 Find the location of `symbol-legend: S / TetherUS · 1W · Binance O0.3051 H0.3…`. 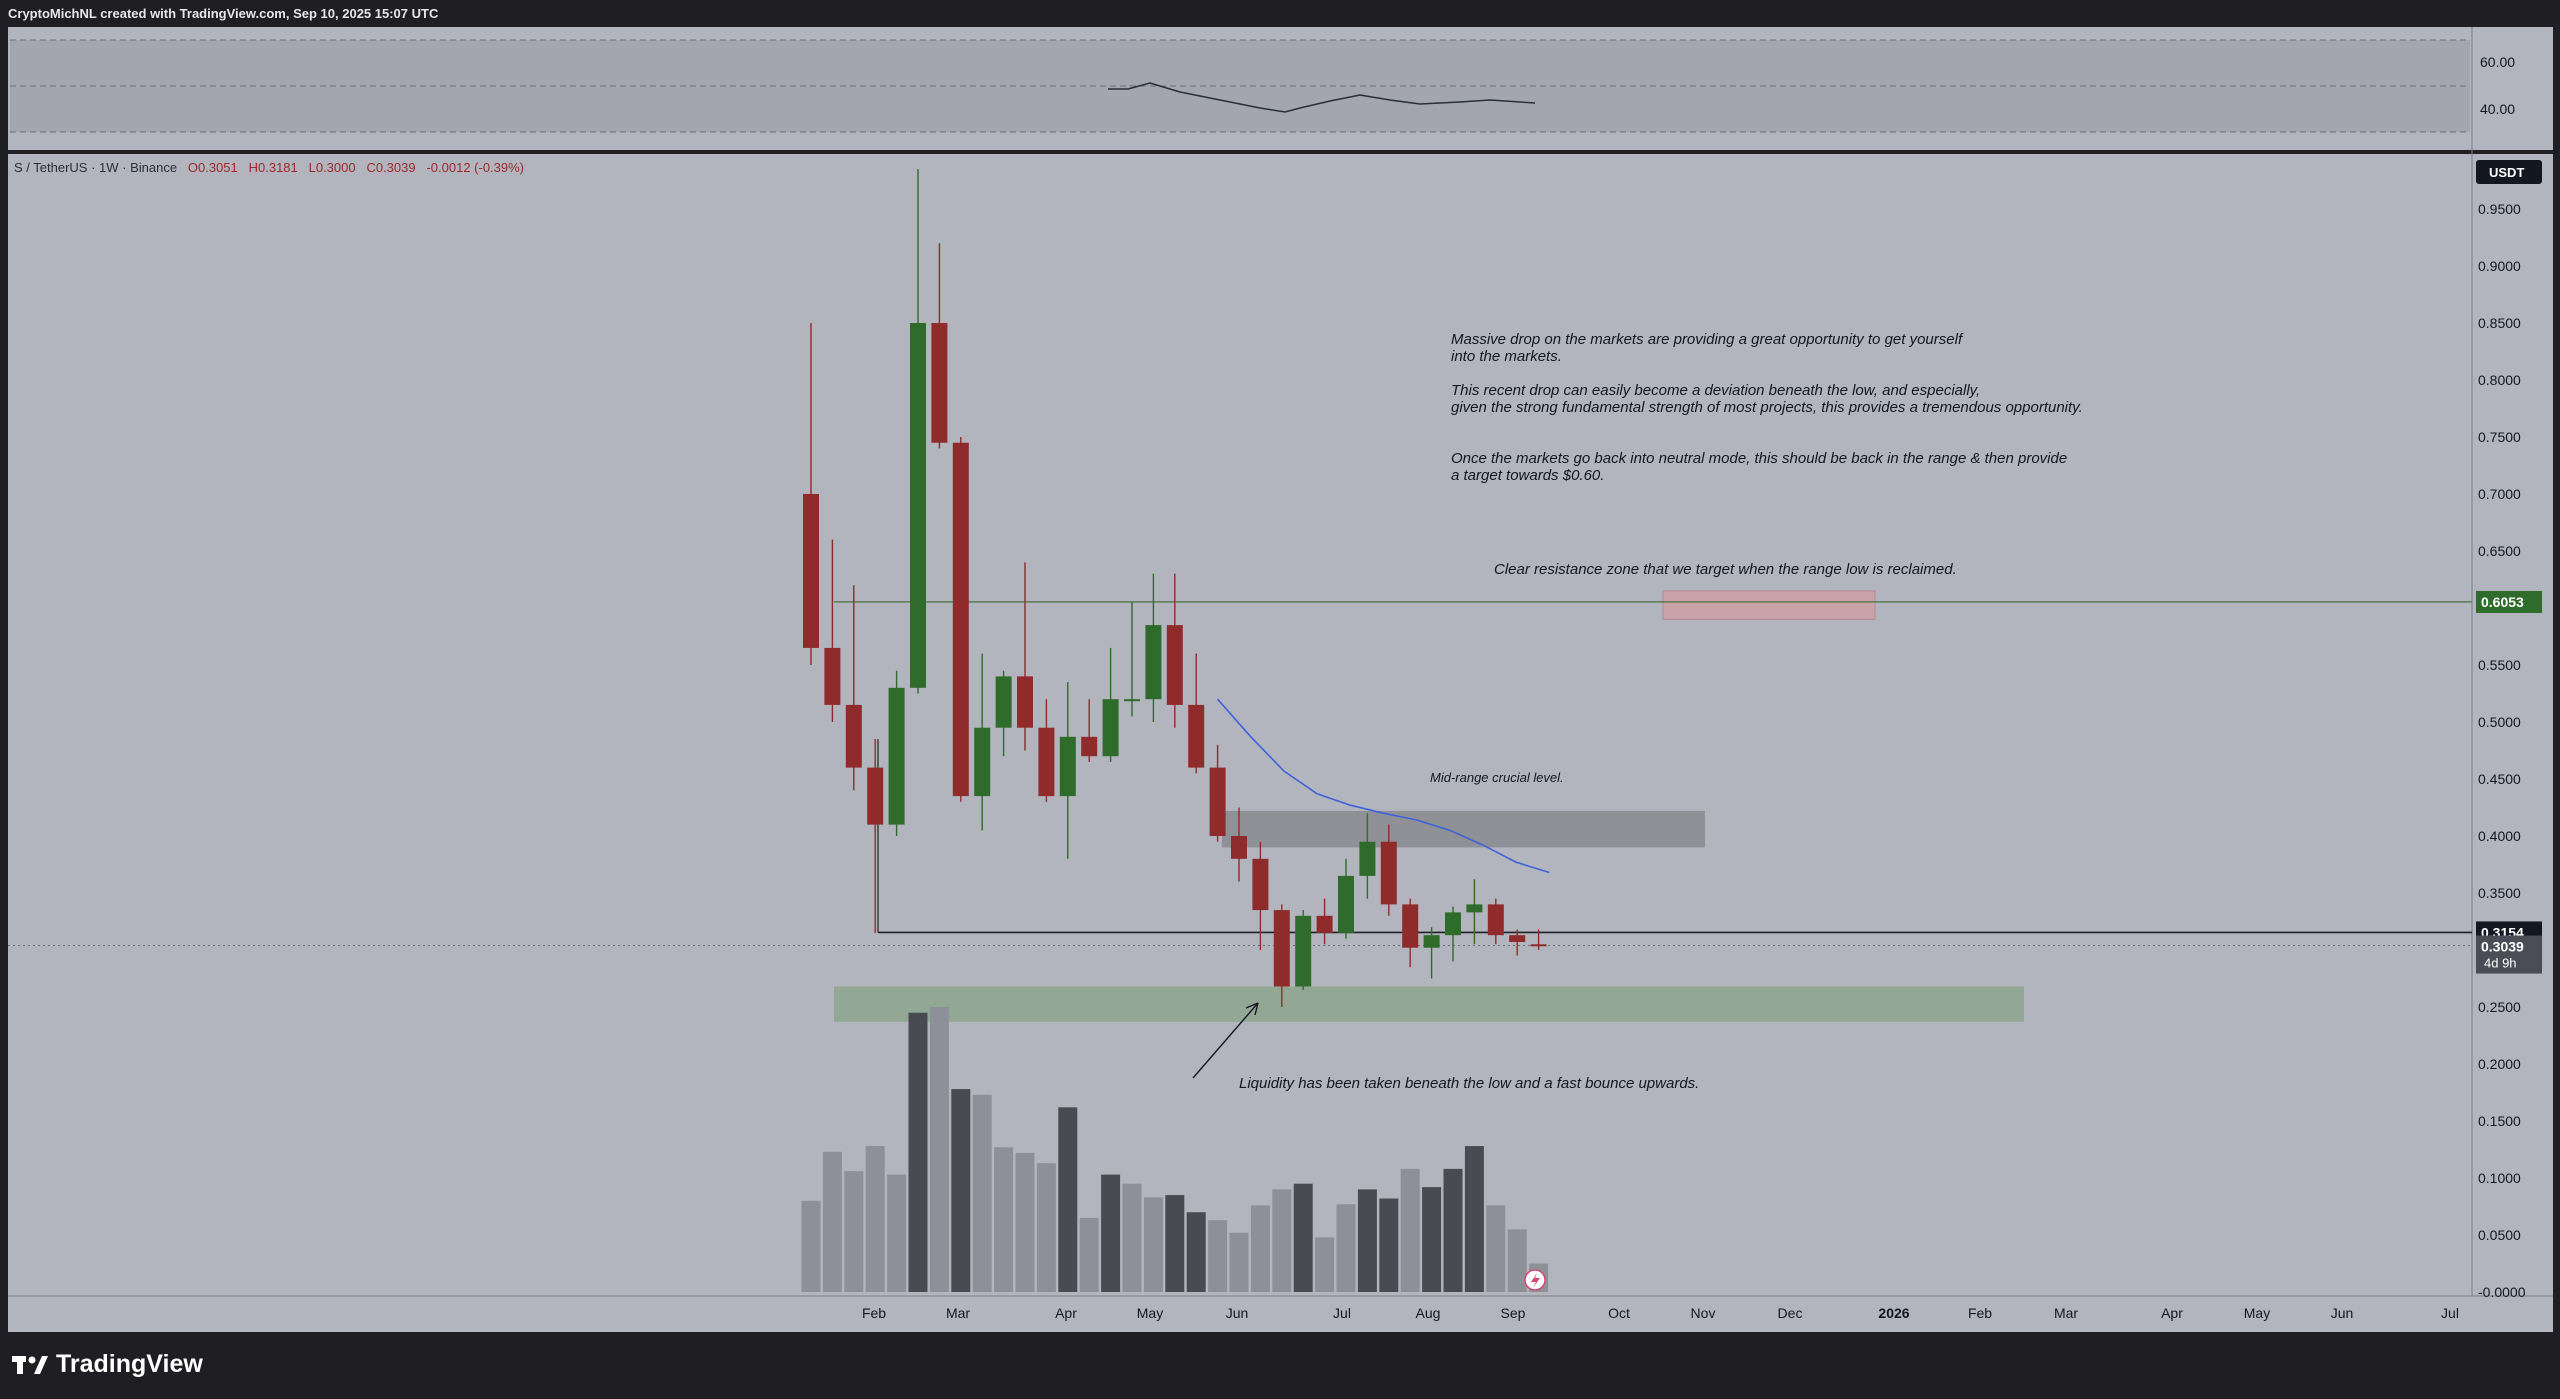

symbol-legend: S / TetherUS · 1W · Binance O0.3051 H0.3… is located at coordinates (269, 167).